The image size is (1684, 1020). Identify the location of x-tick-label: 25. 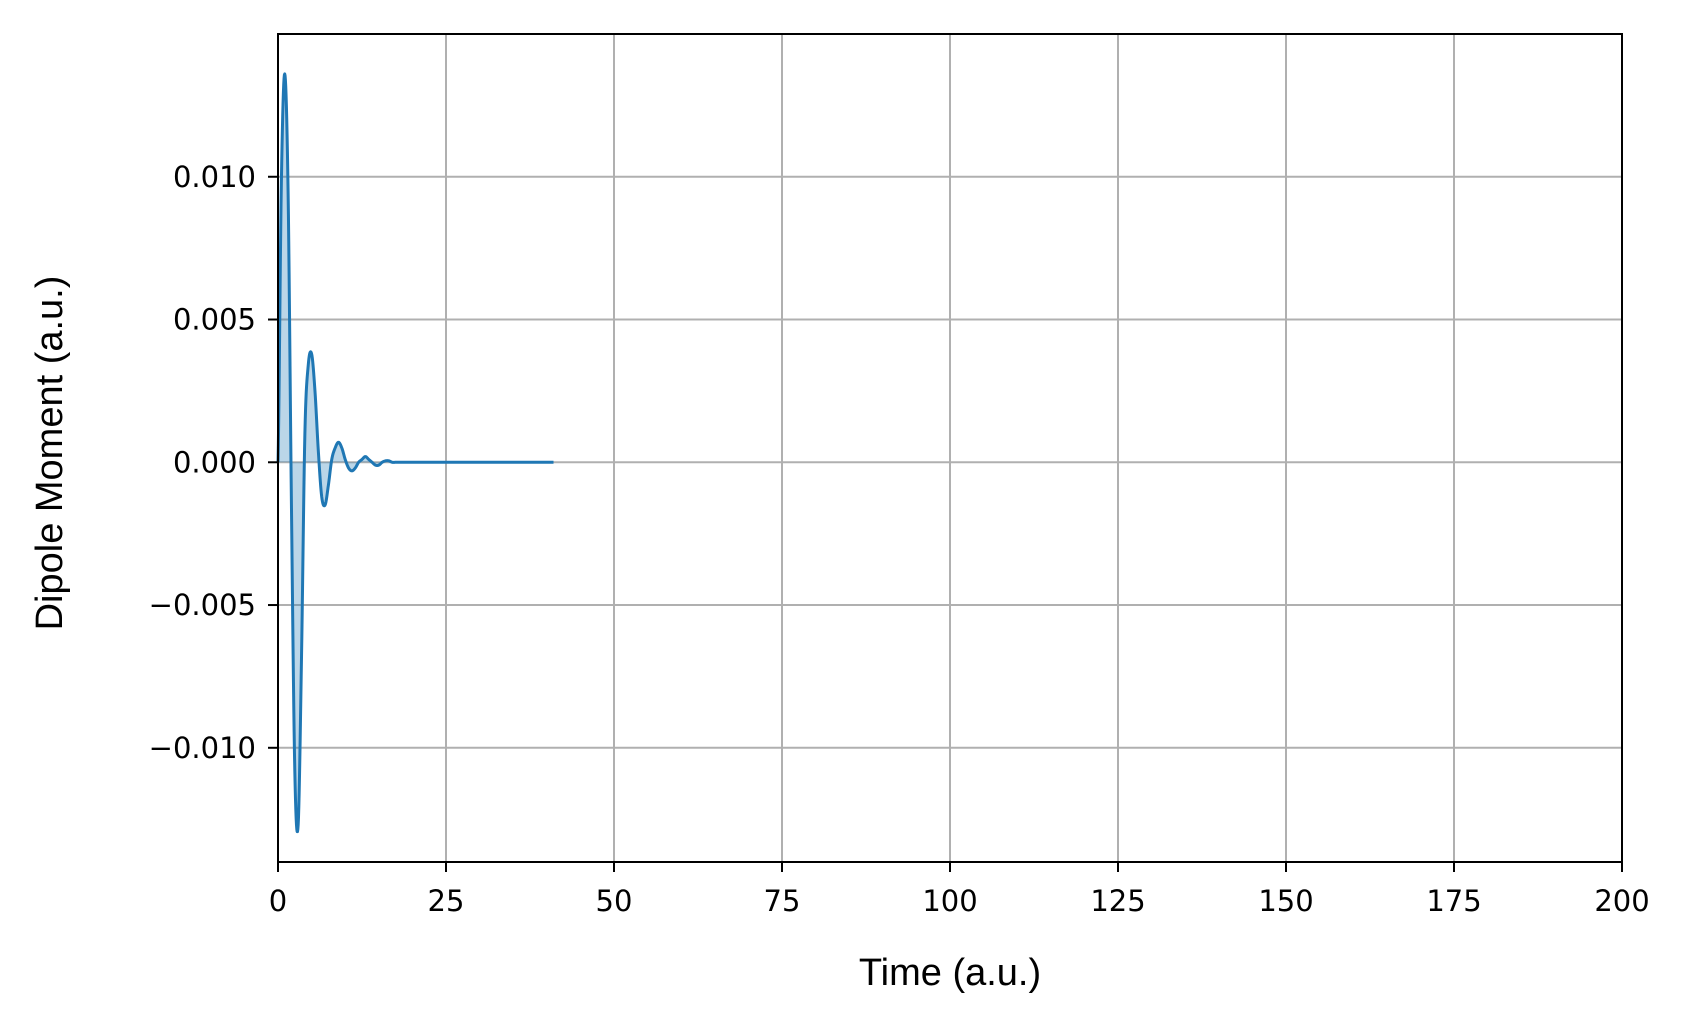
(446, 901).